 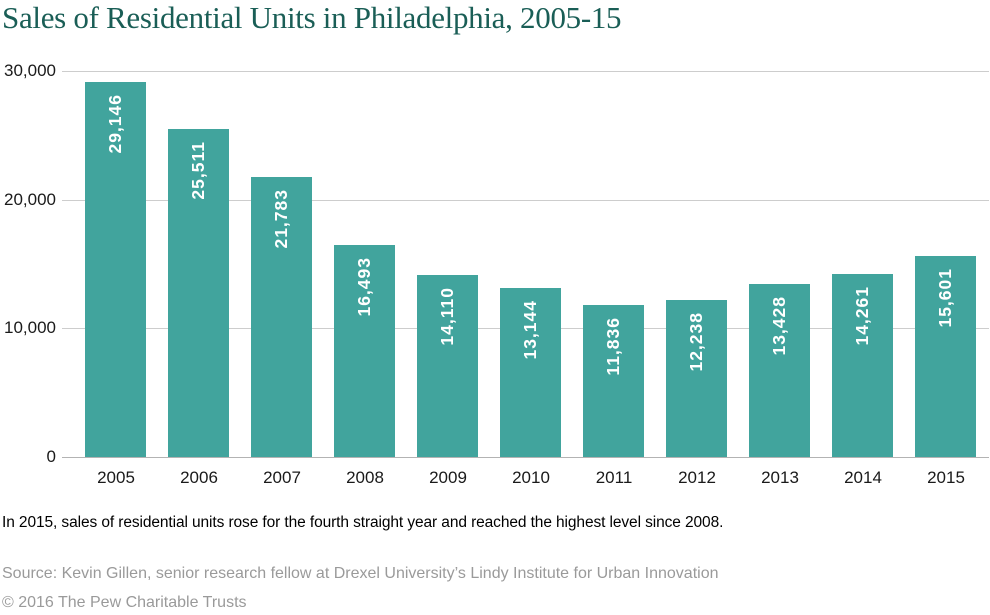 I want to click on bar-value-text: 16,493, so click(x=364, y=287).